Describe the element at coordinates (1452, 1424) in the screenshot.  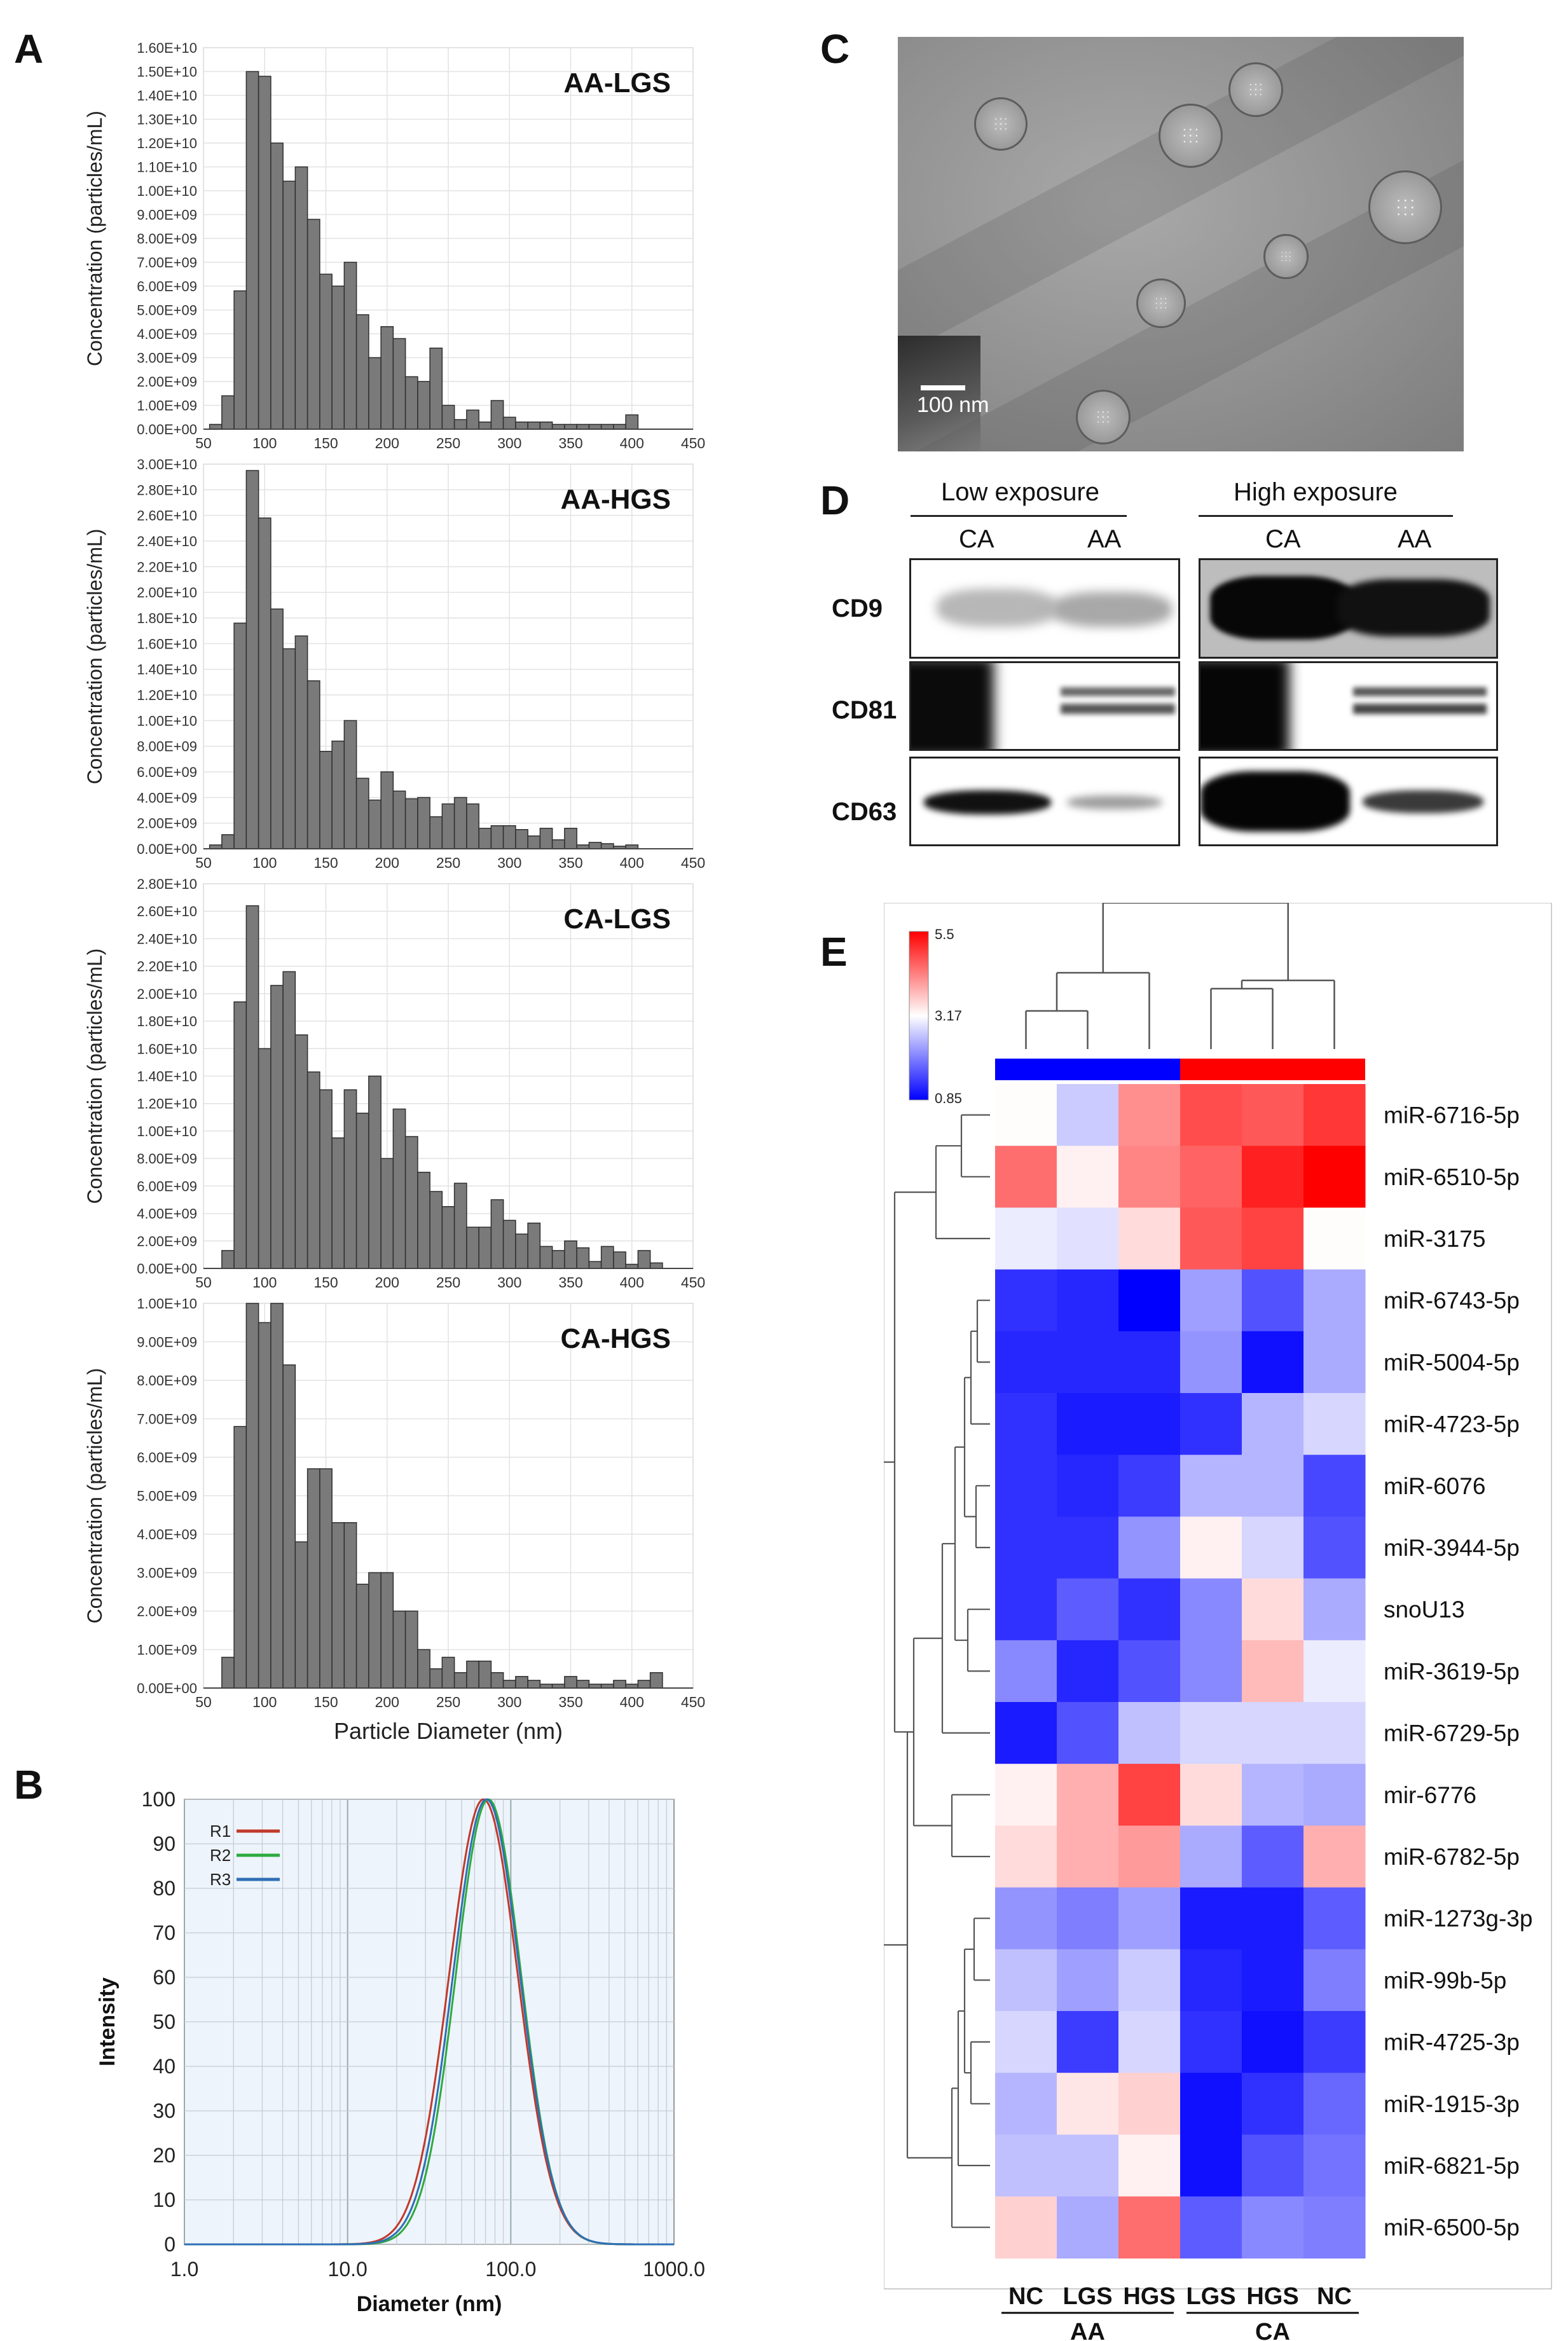
I see `row-label: miR-4723-5p` at that location.